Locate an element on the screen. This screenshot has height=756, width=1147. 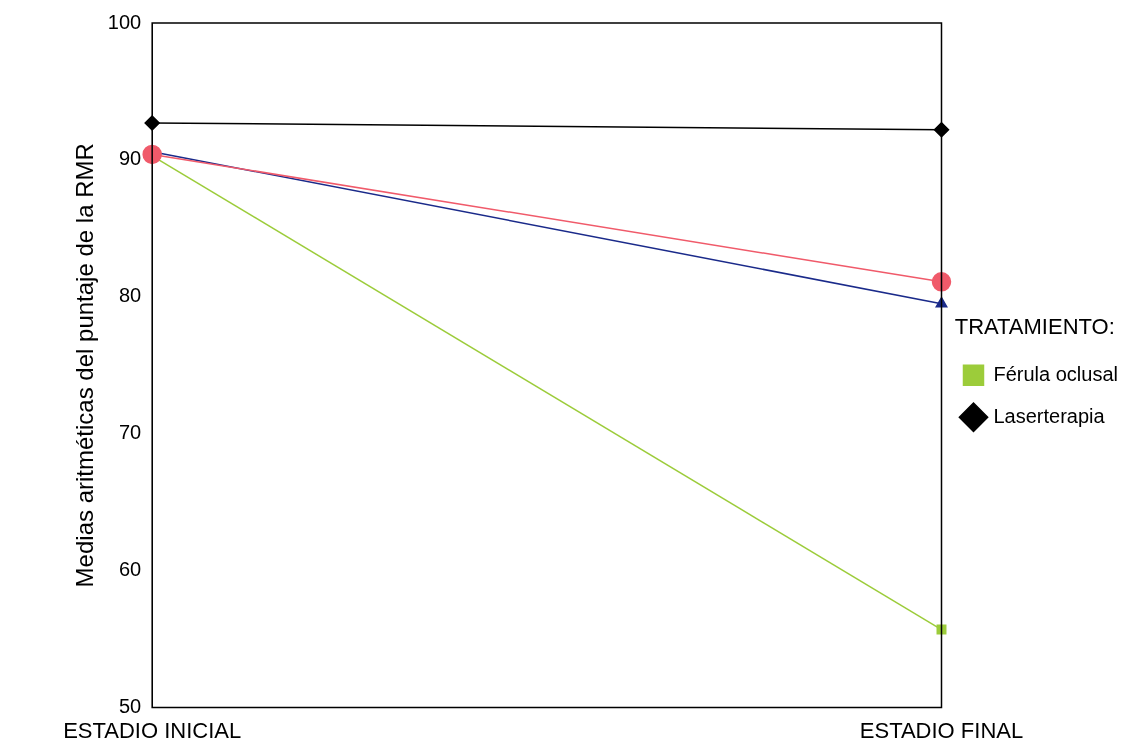
x-tick-label: ESTADIO FINAL is located at coordinates (941, 730).